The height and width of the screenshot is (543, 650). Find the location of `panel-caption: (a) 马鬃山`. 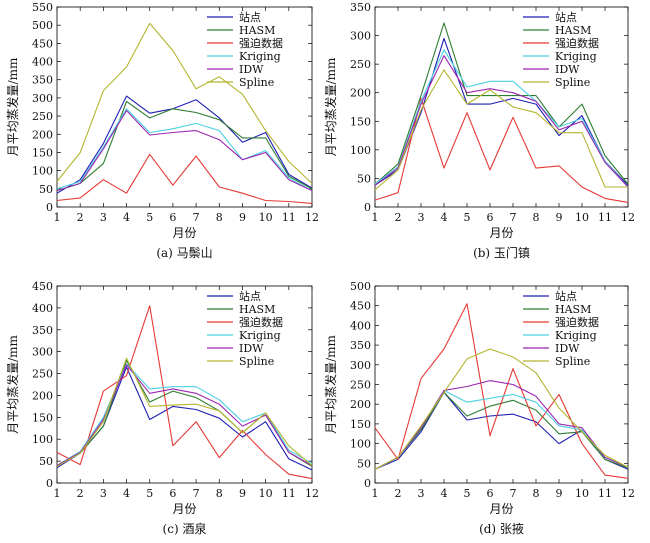

panel-caption: (a) 马鬃山 is located at coordinates (184, 253).